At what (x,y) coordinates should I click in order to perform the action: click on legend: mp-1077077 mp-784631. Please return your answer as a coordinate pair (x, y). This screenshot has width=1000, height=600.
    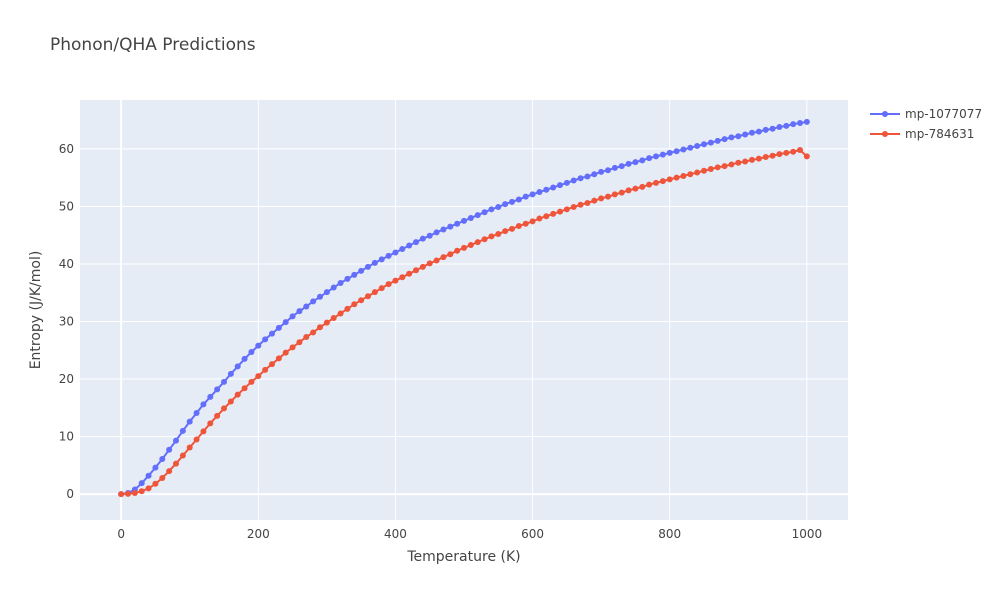
    Looking at the image, I should click on (926, 124).